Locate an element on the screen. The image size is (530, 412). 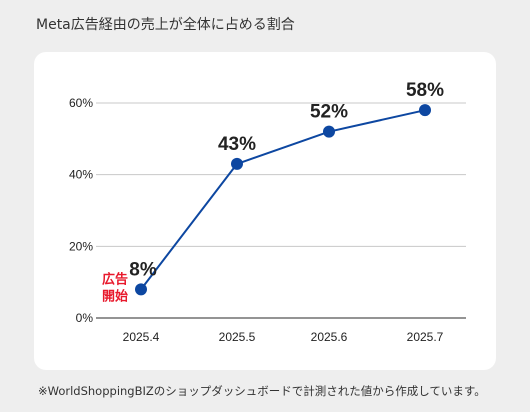
x-tick-label: 2025.7 is located at coordinates (425, 337).